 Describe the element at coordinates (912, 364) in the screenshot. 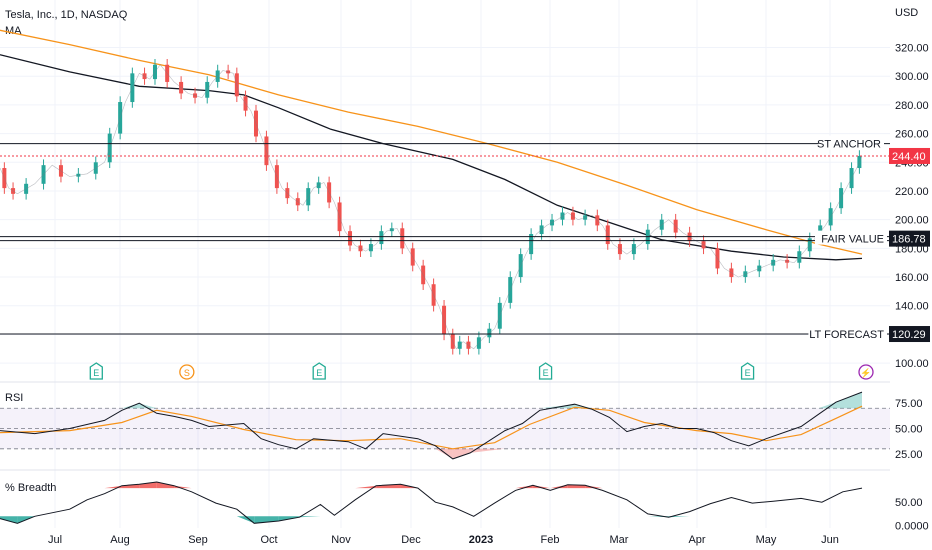

I see `price-tick-label: 100.00` at that location.